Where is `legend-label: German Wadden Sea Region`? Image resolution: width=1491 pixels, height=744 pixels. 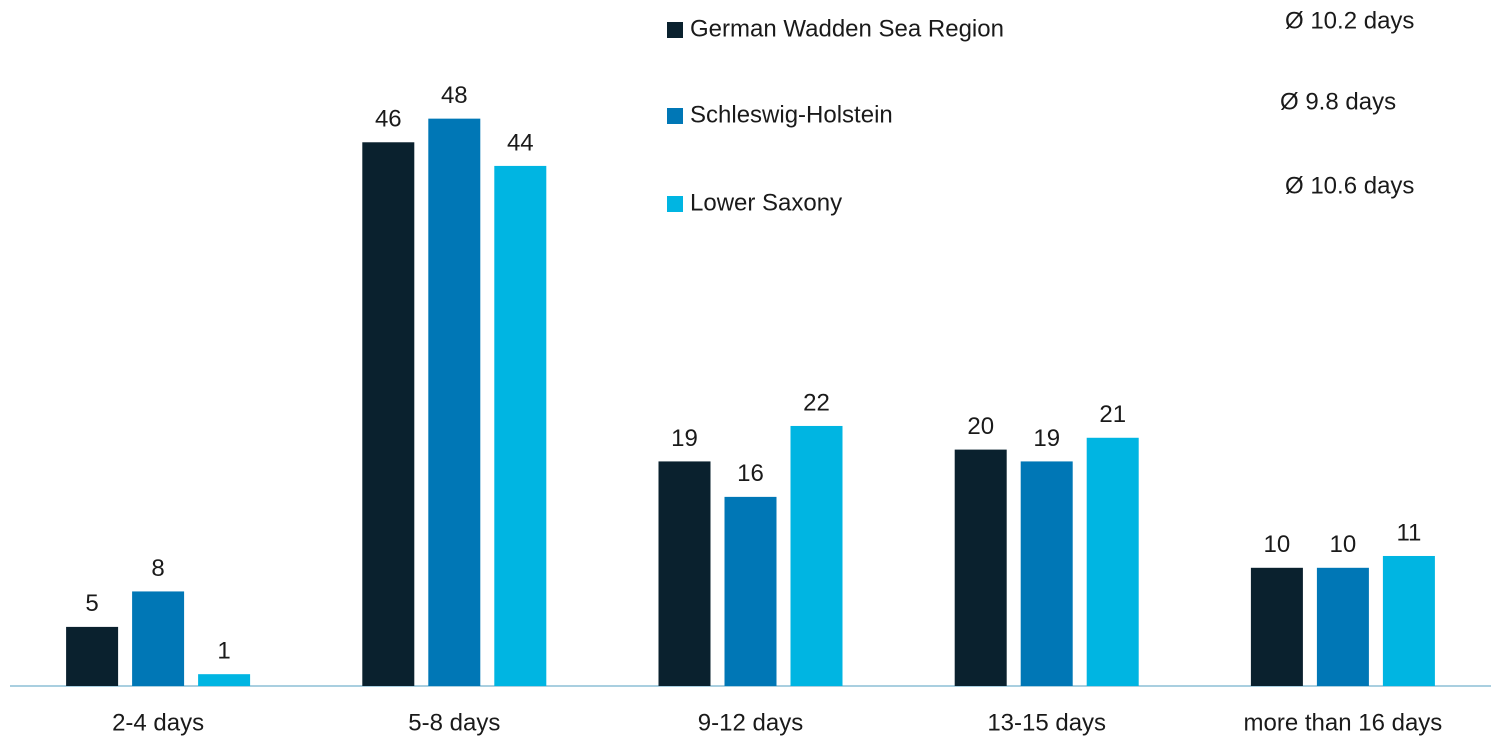
legend-label: German Wadden Sea Region is located at coordinates (847, 28).